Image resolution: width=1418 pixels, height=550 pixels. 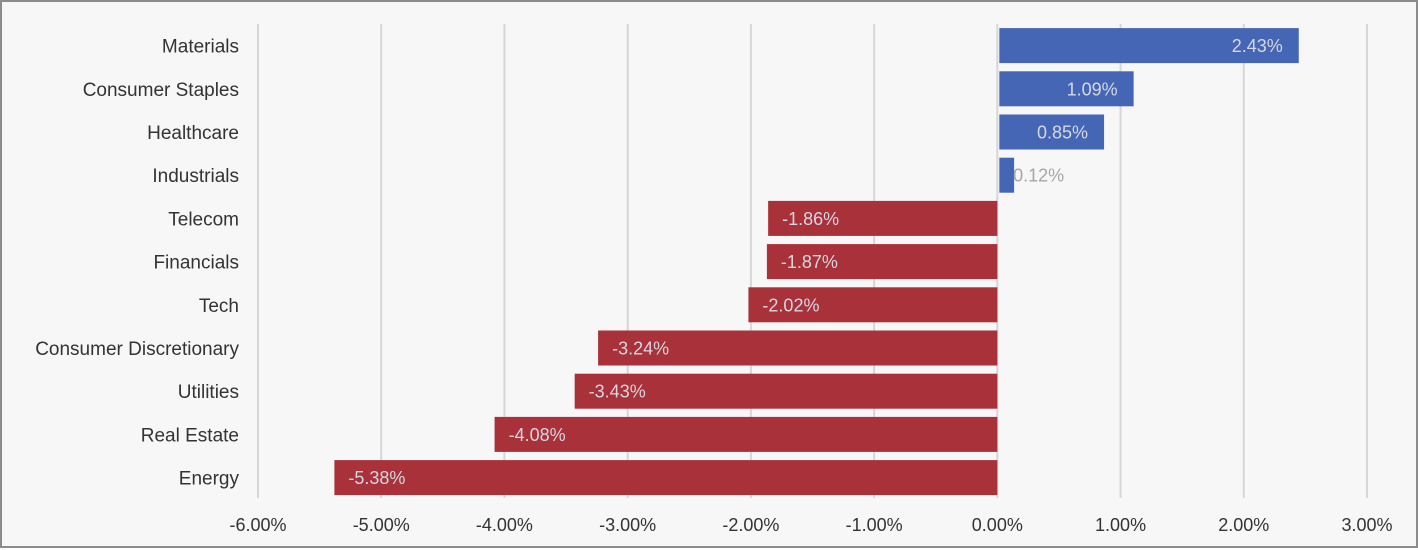 I want to click on x-tick-label-9: 3.00%, so click(x=1366, y=525).